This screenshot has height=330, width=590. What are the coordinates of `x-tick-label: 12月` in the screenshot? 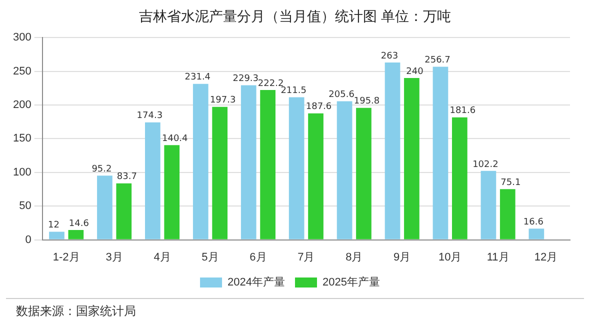 It's located at (546, 257).